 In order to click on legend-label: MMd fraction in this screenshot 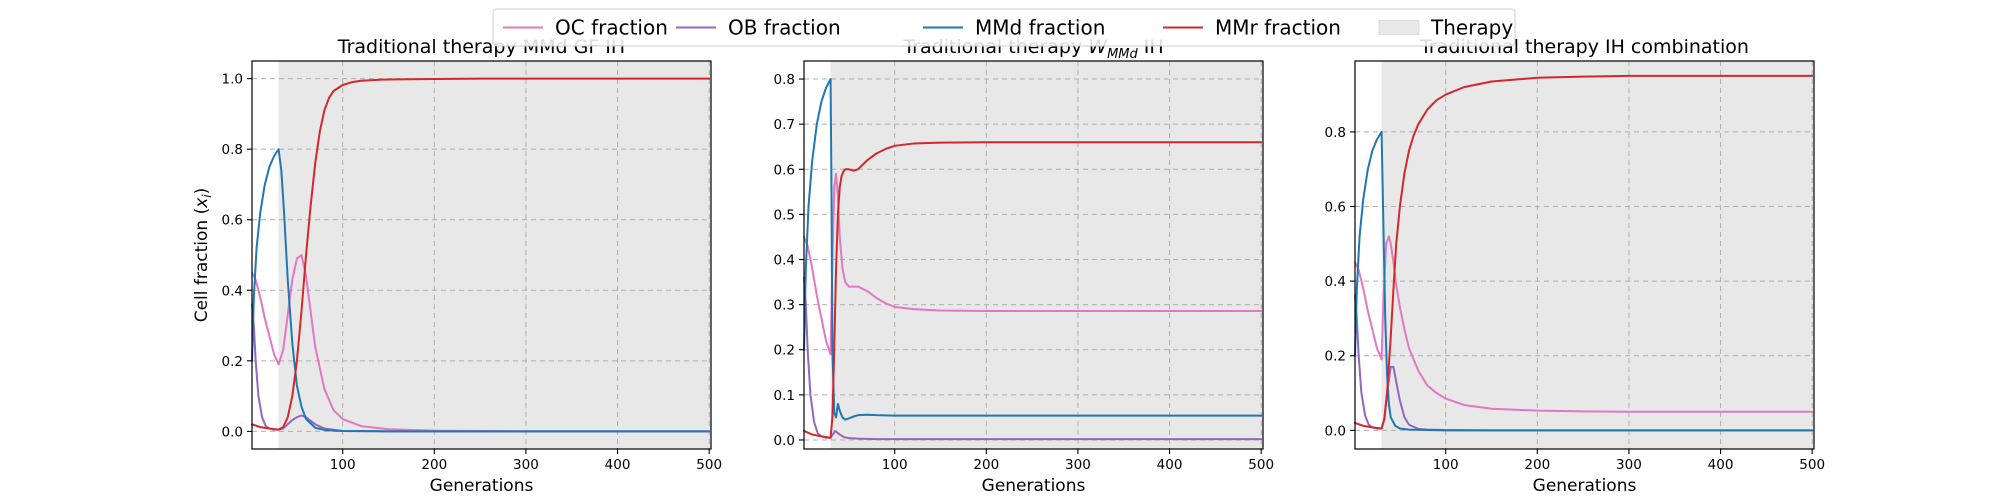, I will do `click(1040, 28)`.